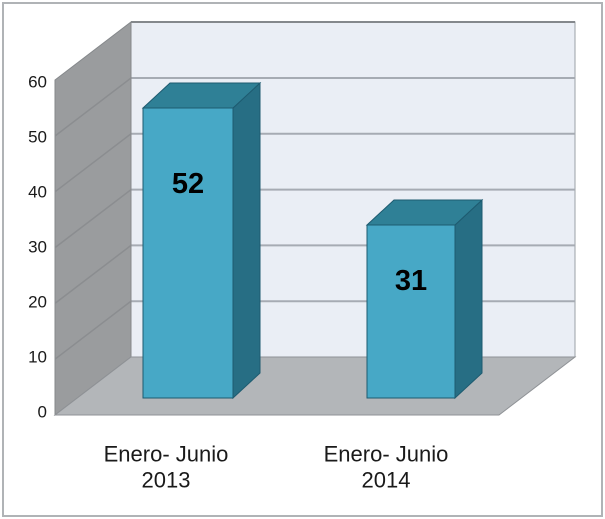  I want to click on y-tick-10: 10, so click(37, 357).